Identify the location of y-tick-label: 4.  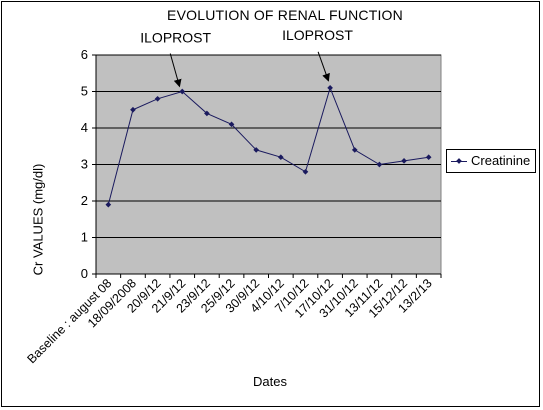
(84, 127).